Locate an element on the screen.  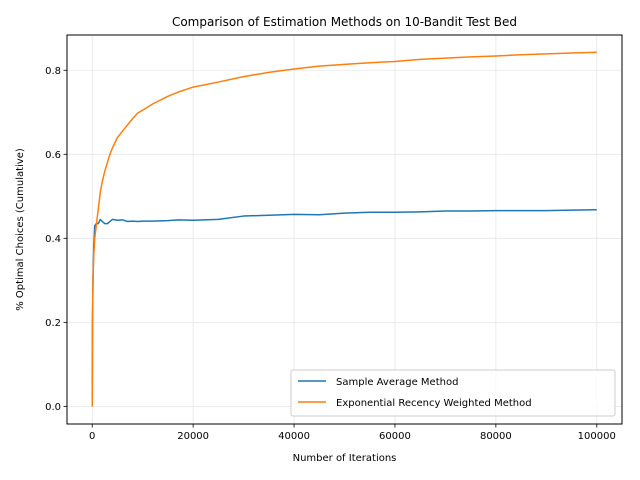
x-tick-label: 0 is located at coordinates (92, 436).